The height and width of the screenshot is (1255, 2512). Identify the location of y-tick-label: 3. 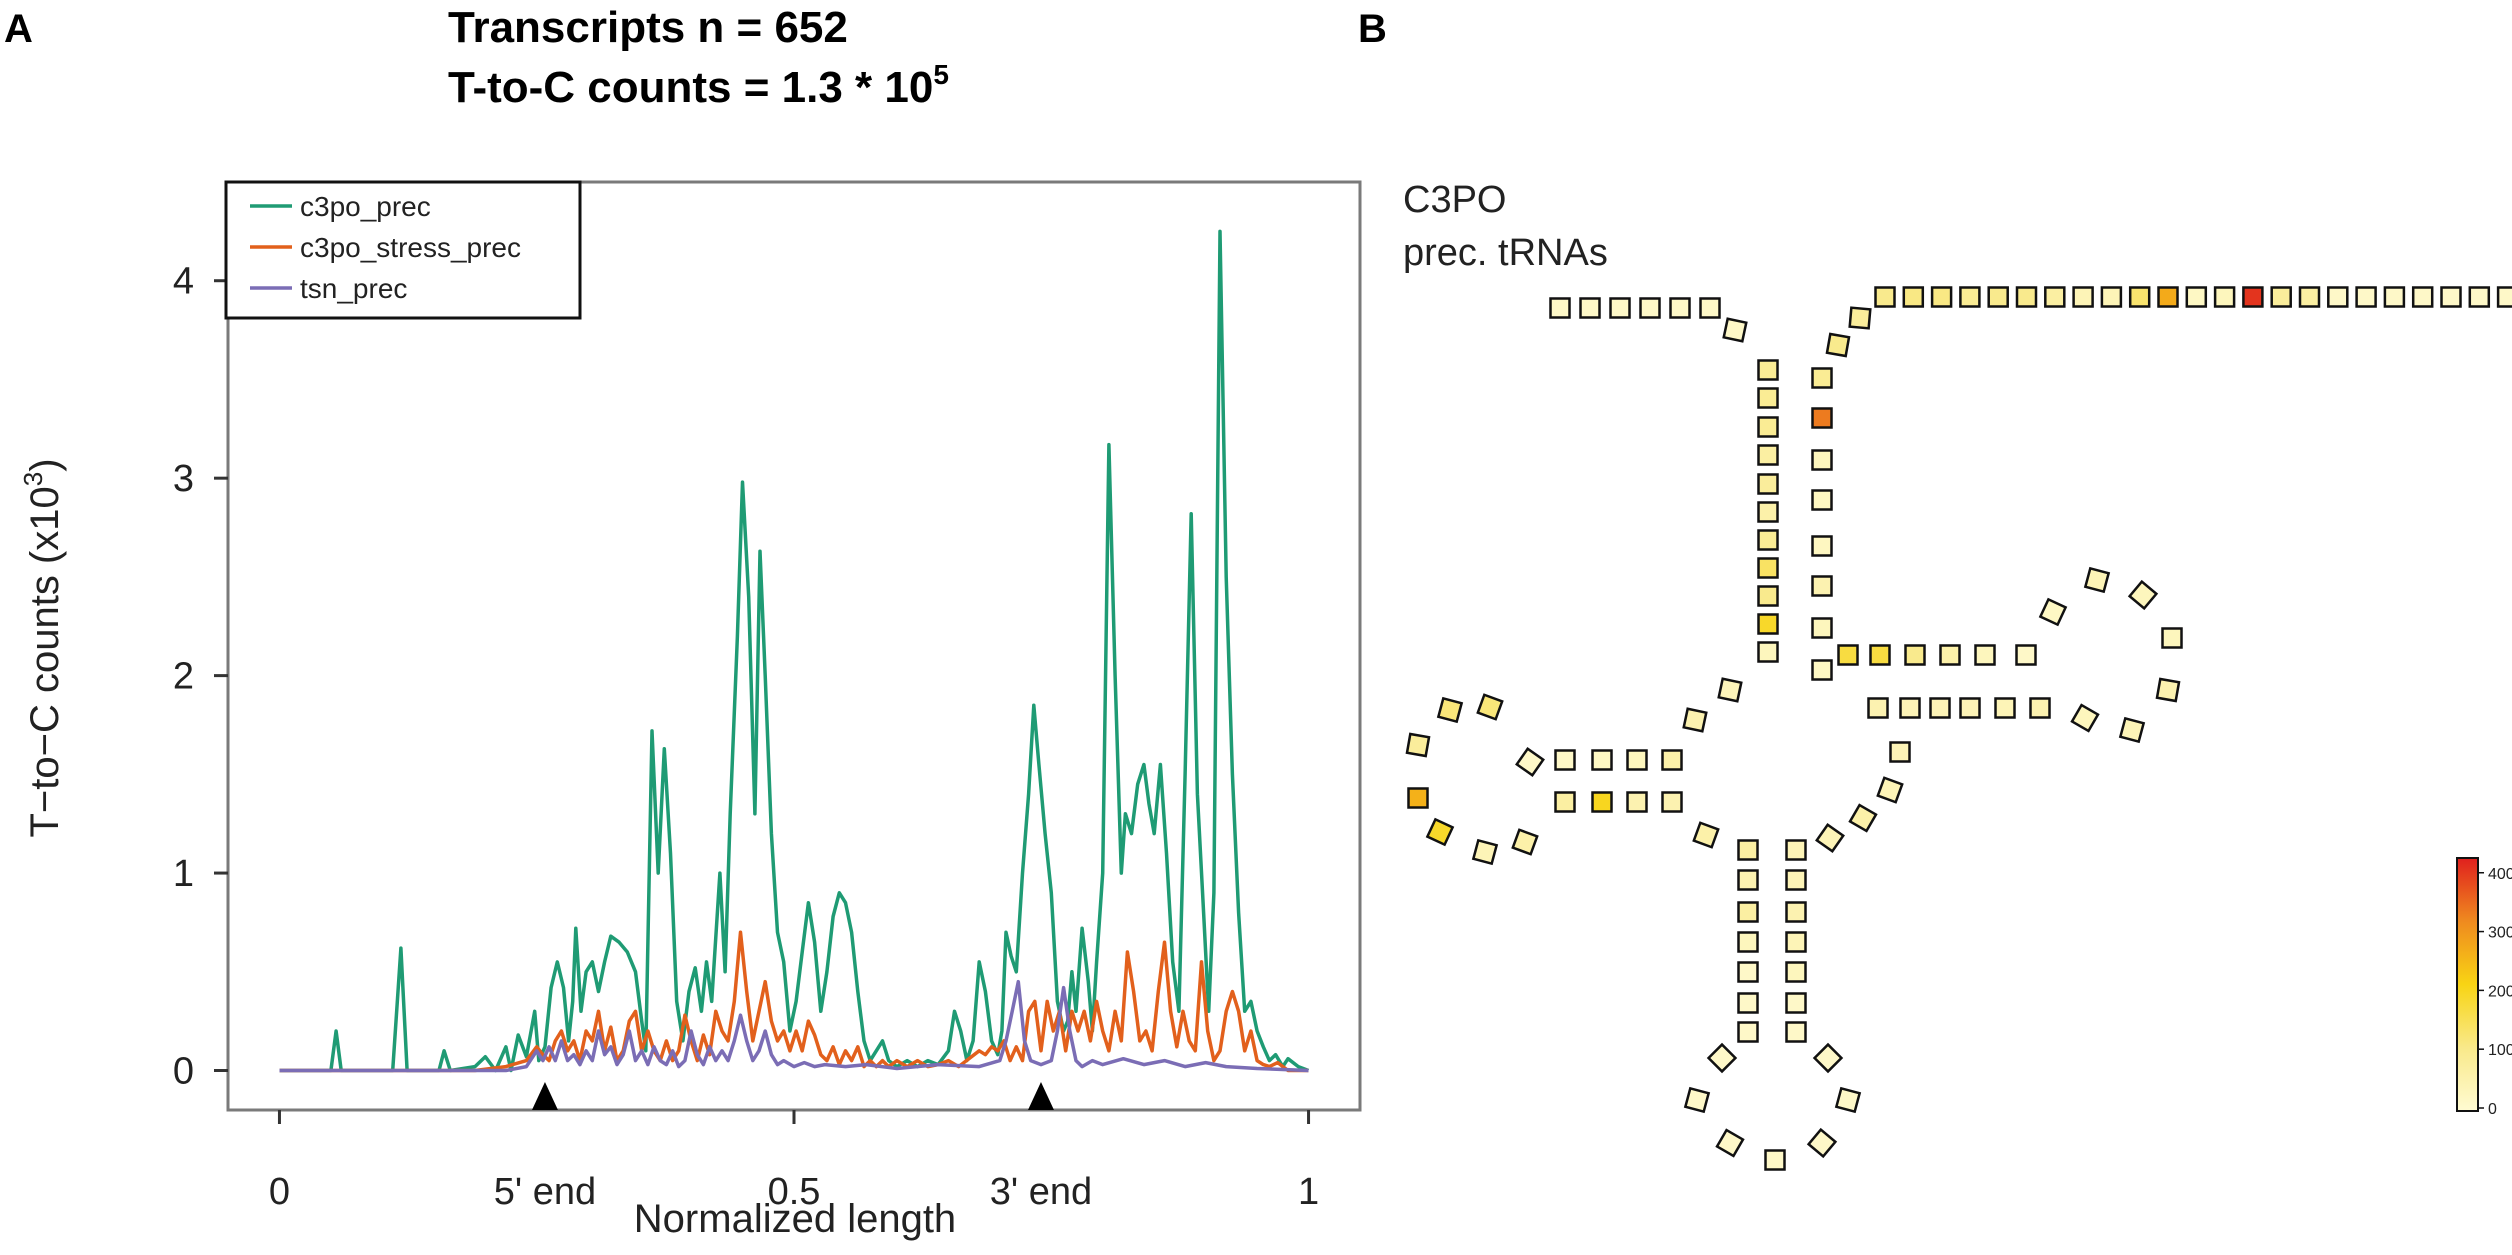
(183, 479).